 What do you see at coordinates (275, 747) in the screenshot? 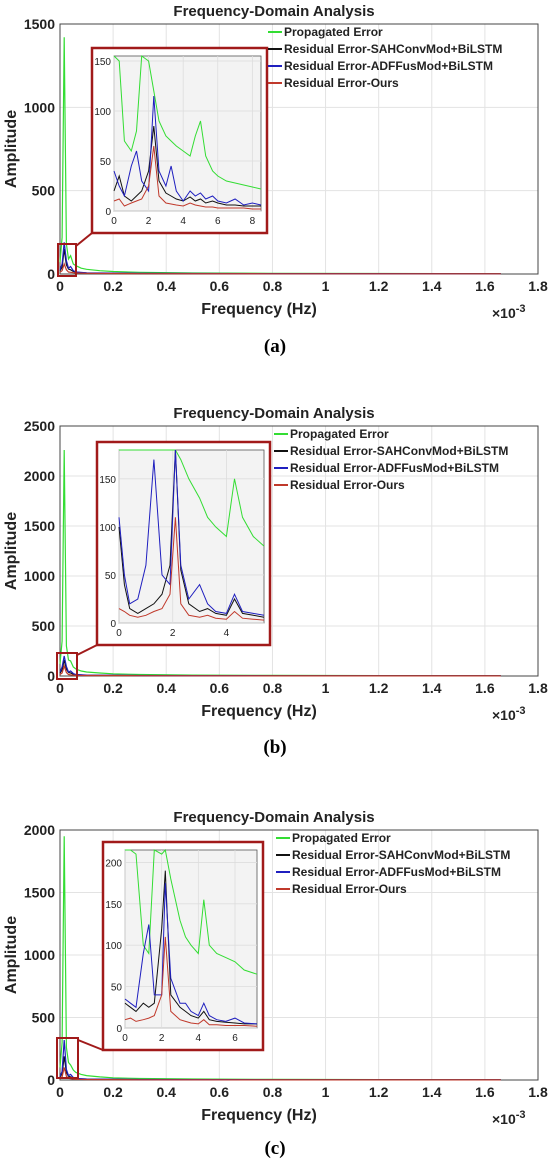
I see `caption-b-text: (b)` at bounding box center [275, 747].